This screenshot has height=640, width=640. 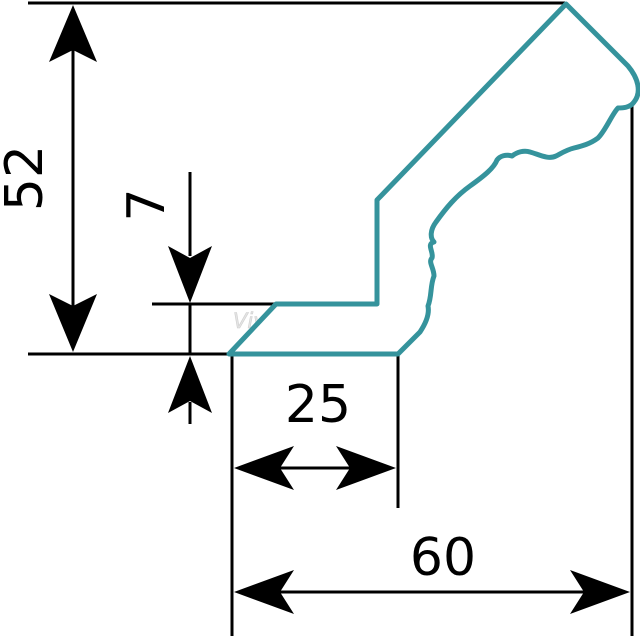 What do you see at coordinates (318, 405) in the screenshot?
I see `dimension-label-25: 25` at bounding box center [318, 405].